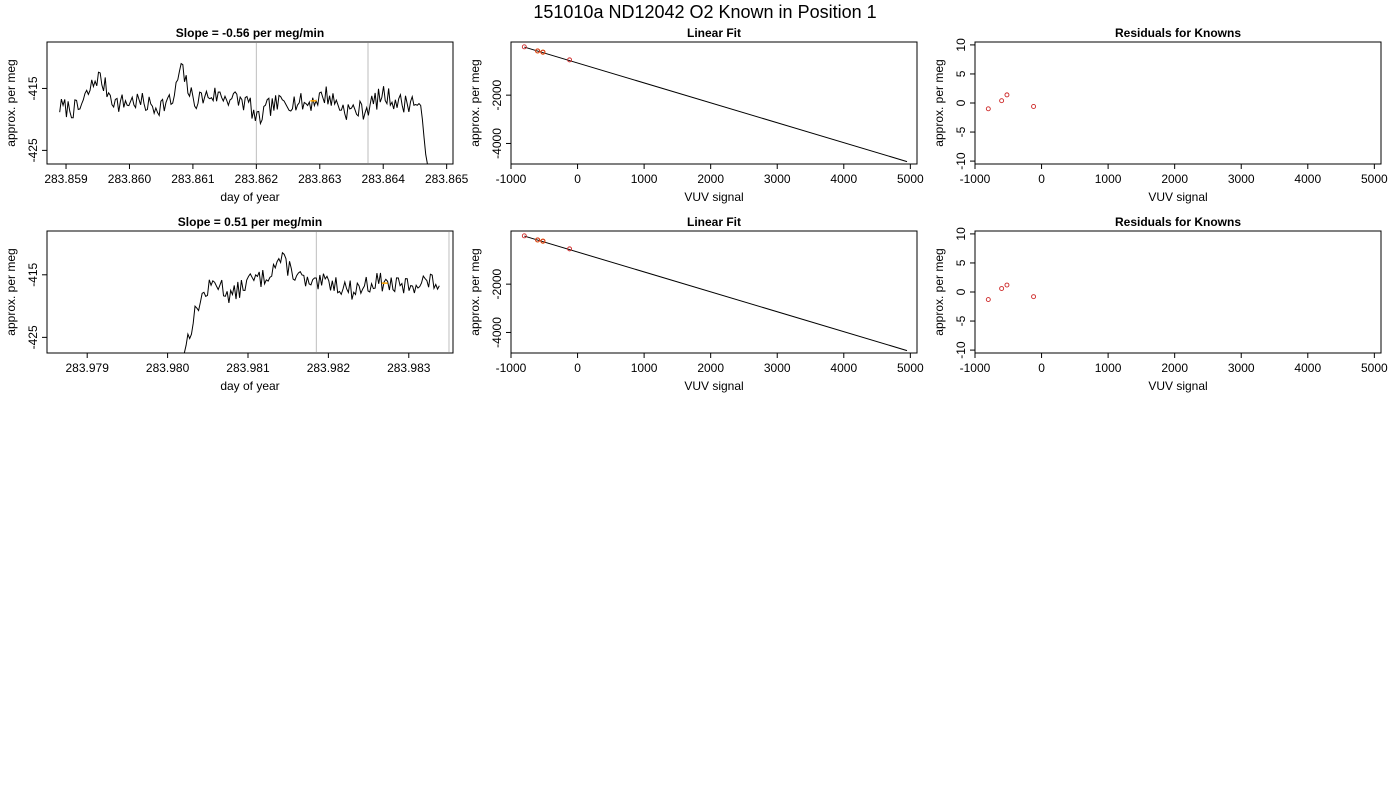 The height and width of the screenshot is (800, 1400). What do you see at coordinates (168, 368) in the screenshot?
I see `x-tick-label: 283.980` at bounding box center [168, 368].